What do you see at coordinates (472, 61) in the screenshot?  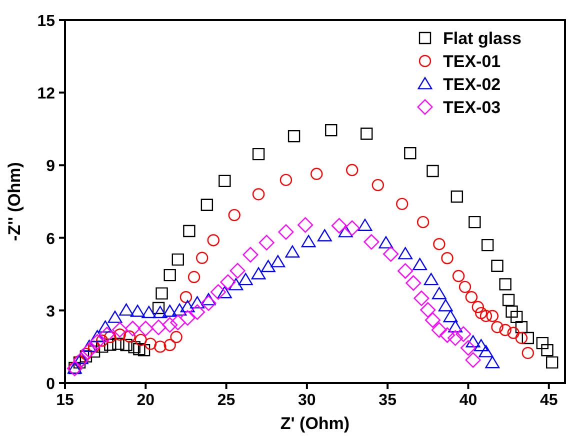 I see `legend-label: TEX-01` at bounding box center [472, 61].